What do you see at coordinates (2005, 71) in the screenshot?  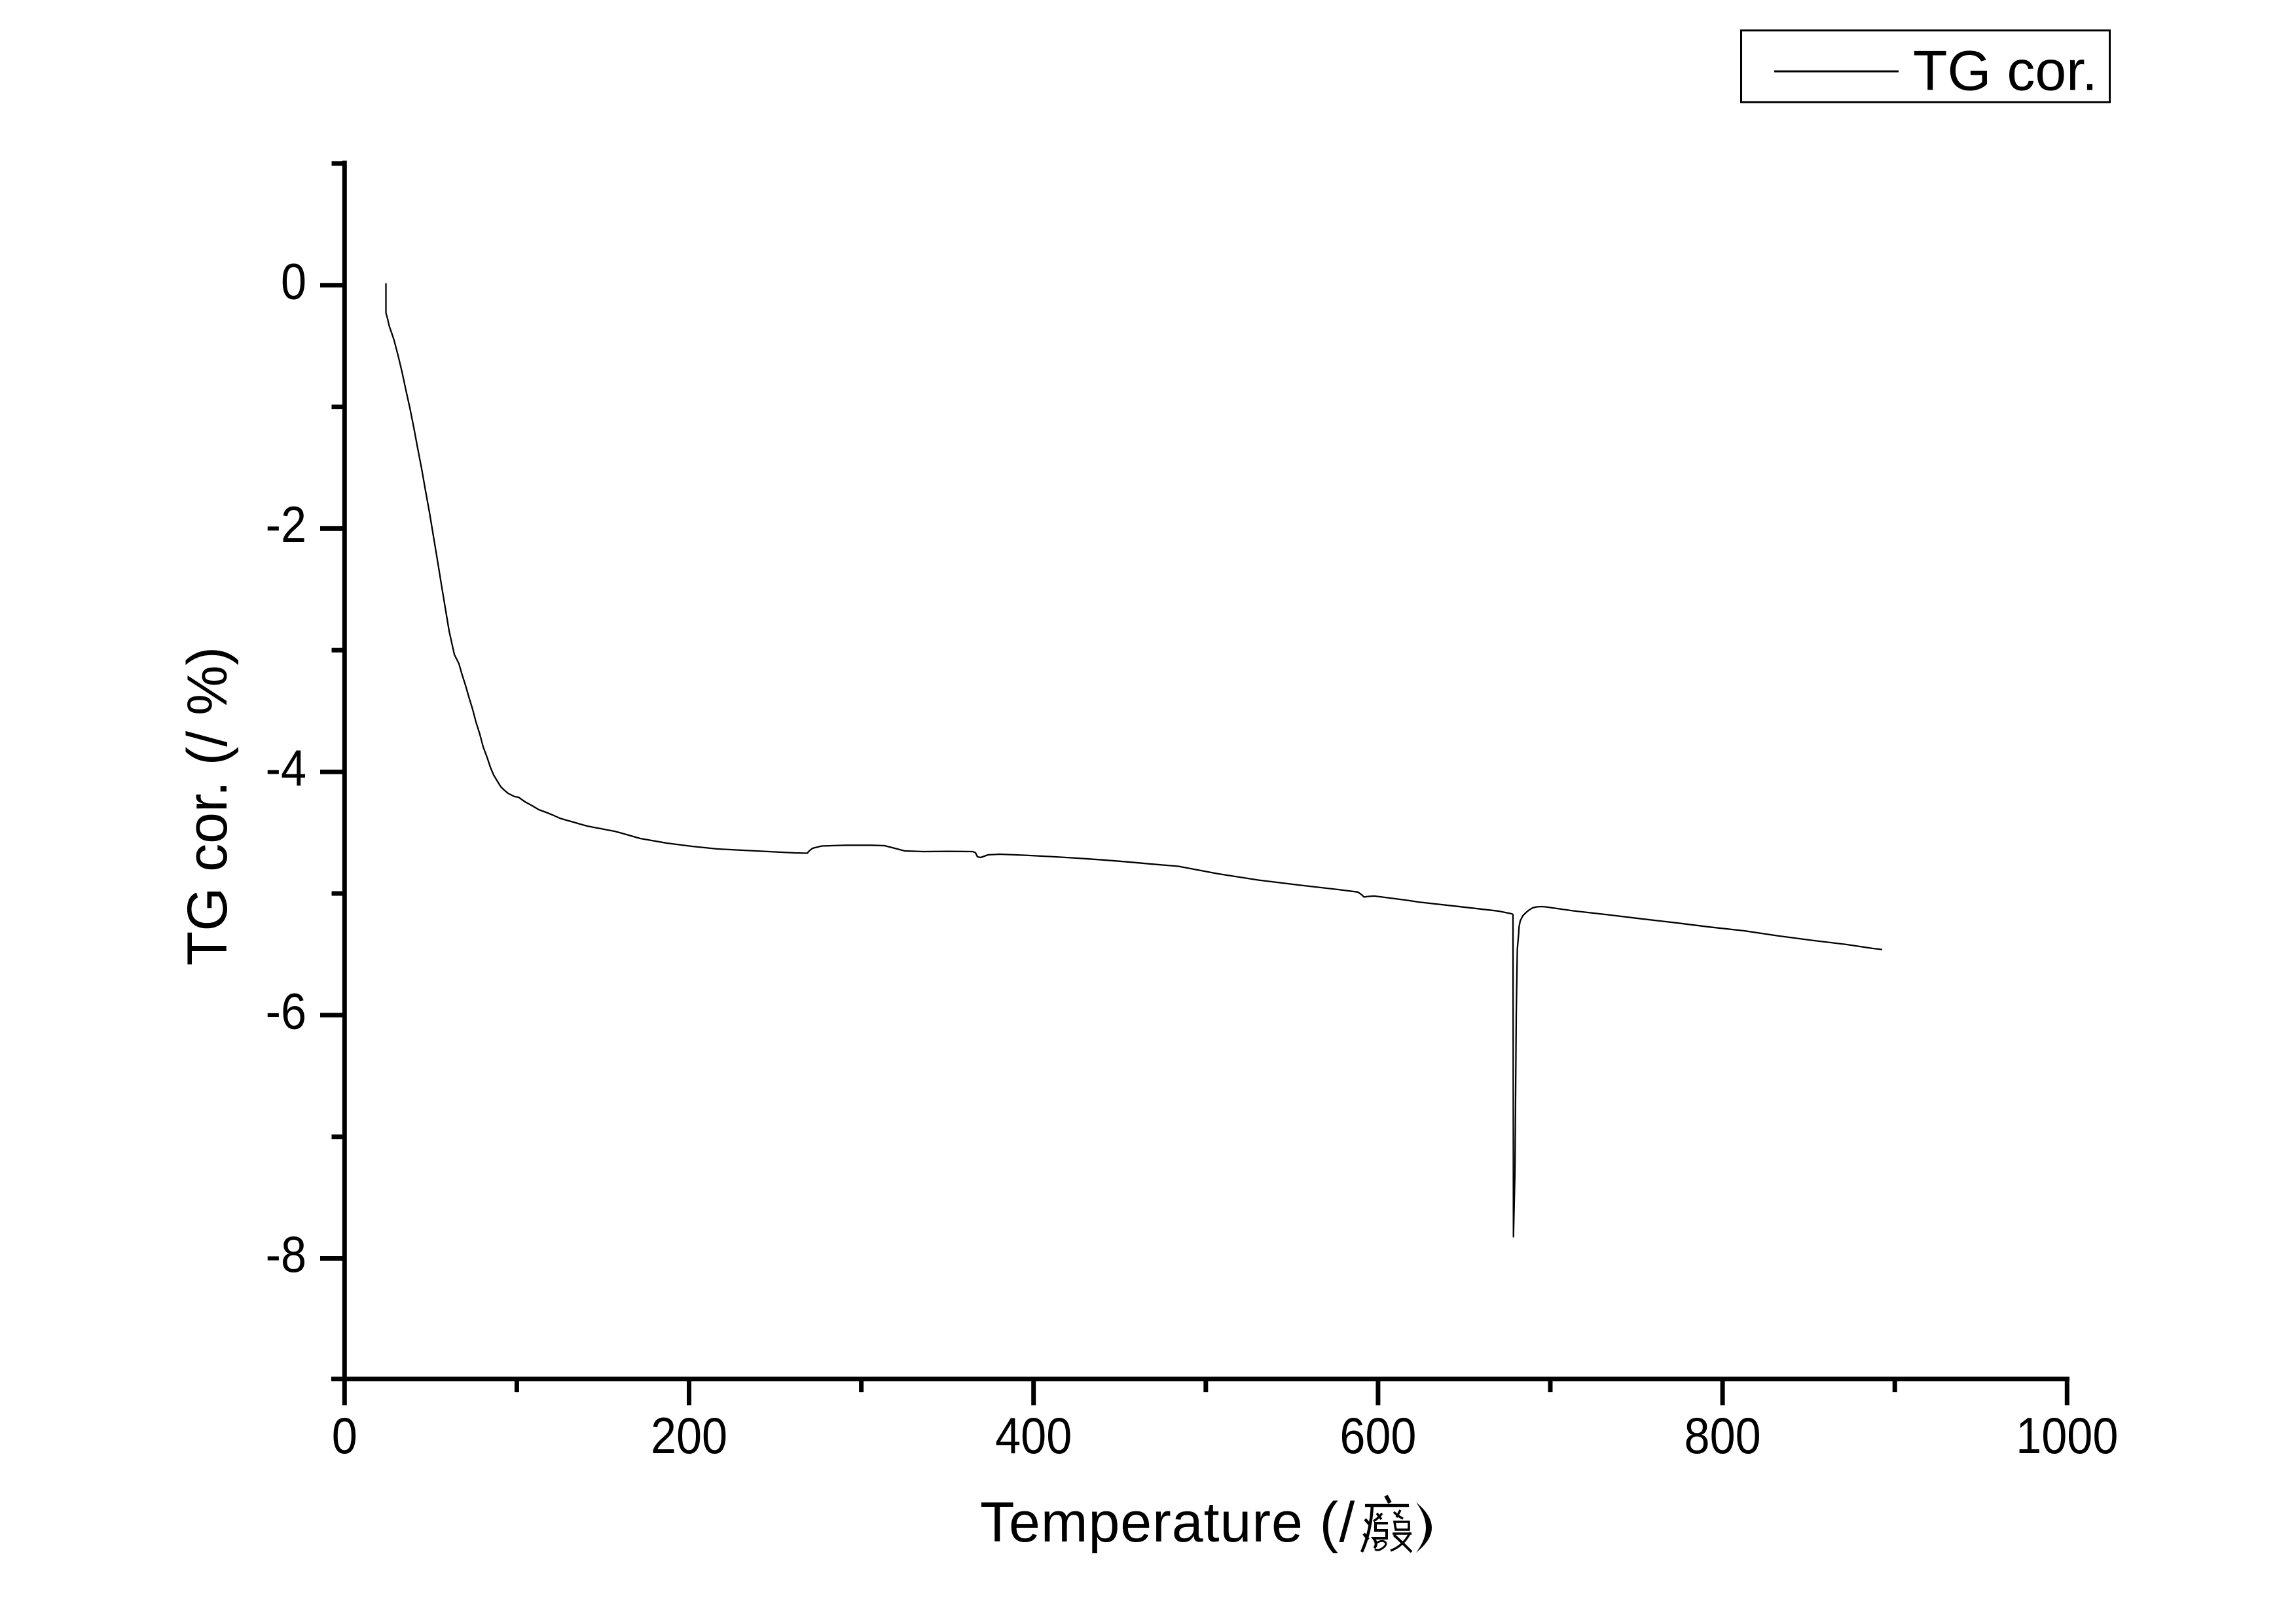 I see `svg-text: TG cor.` at bounding box center [2005, 71].